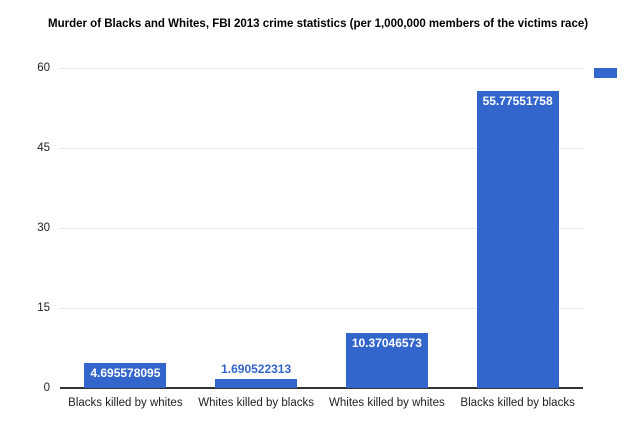 Image resolution: width=640 pixels, height=430 pixels. I want to click on x-axis-line, so click(321, 388).